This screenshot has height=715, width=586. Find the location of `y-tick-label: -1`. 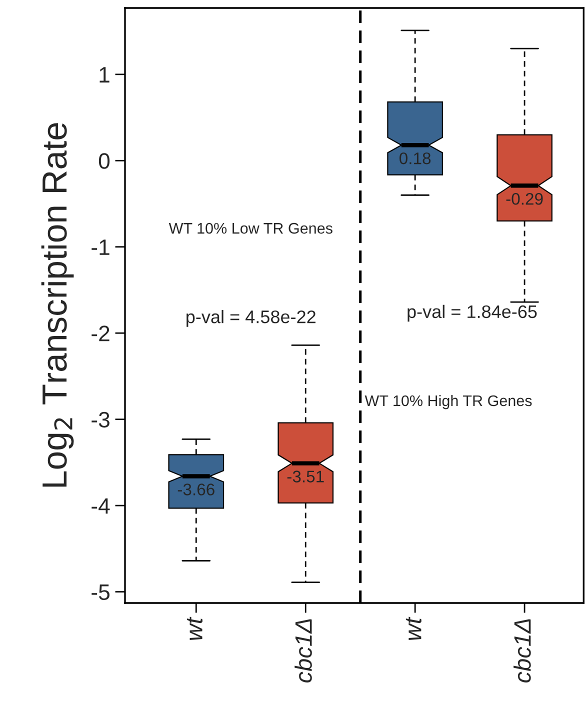

y-tick-label: -1 is located at coordinates (101, 247).